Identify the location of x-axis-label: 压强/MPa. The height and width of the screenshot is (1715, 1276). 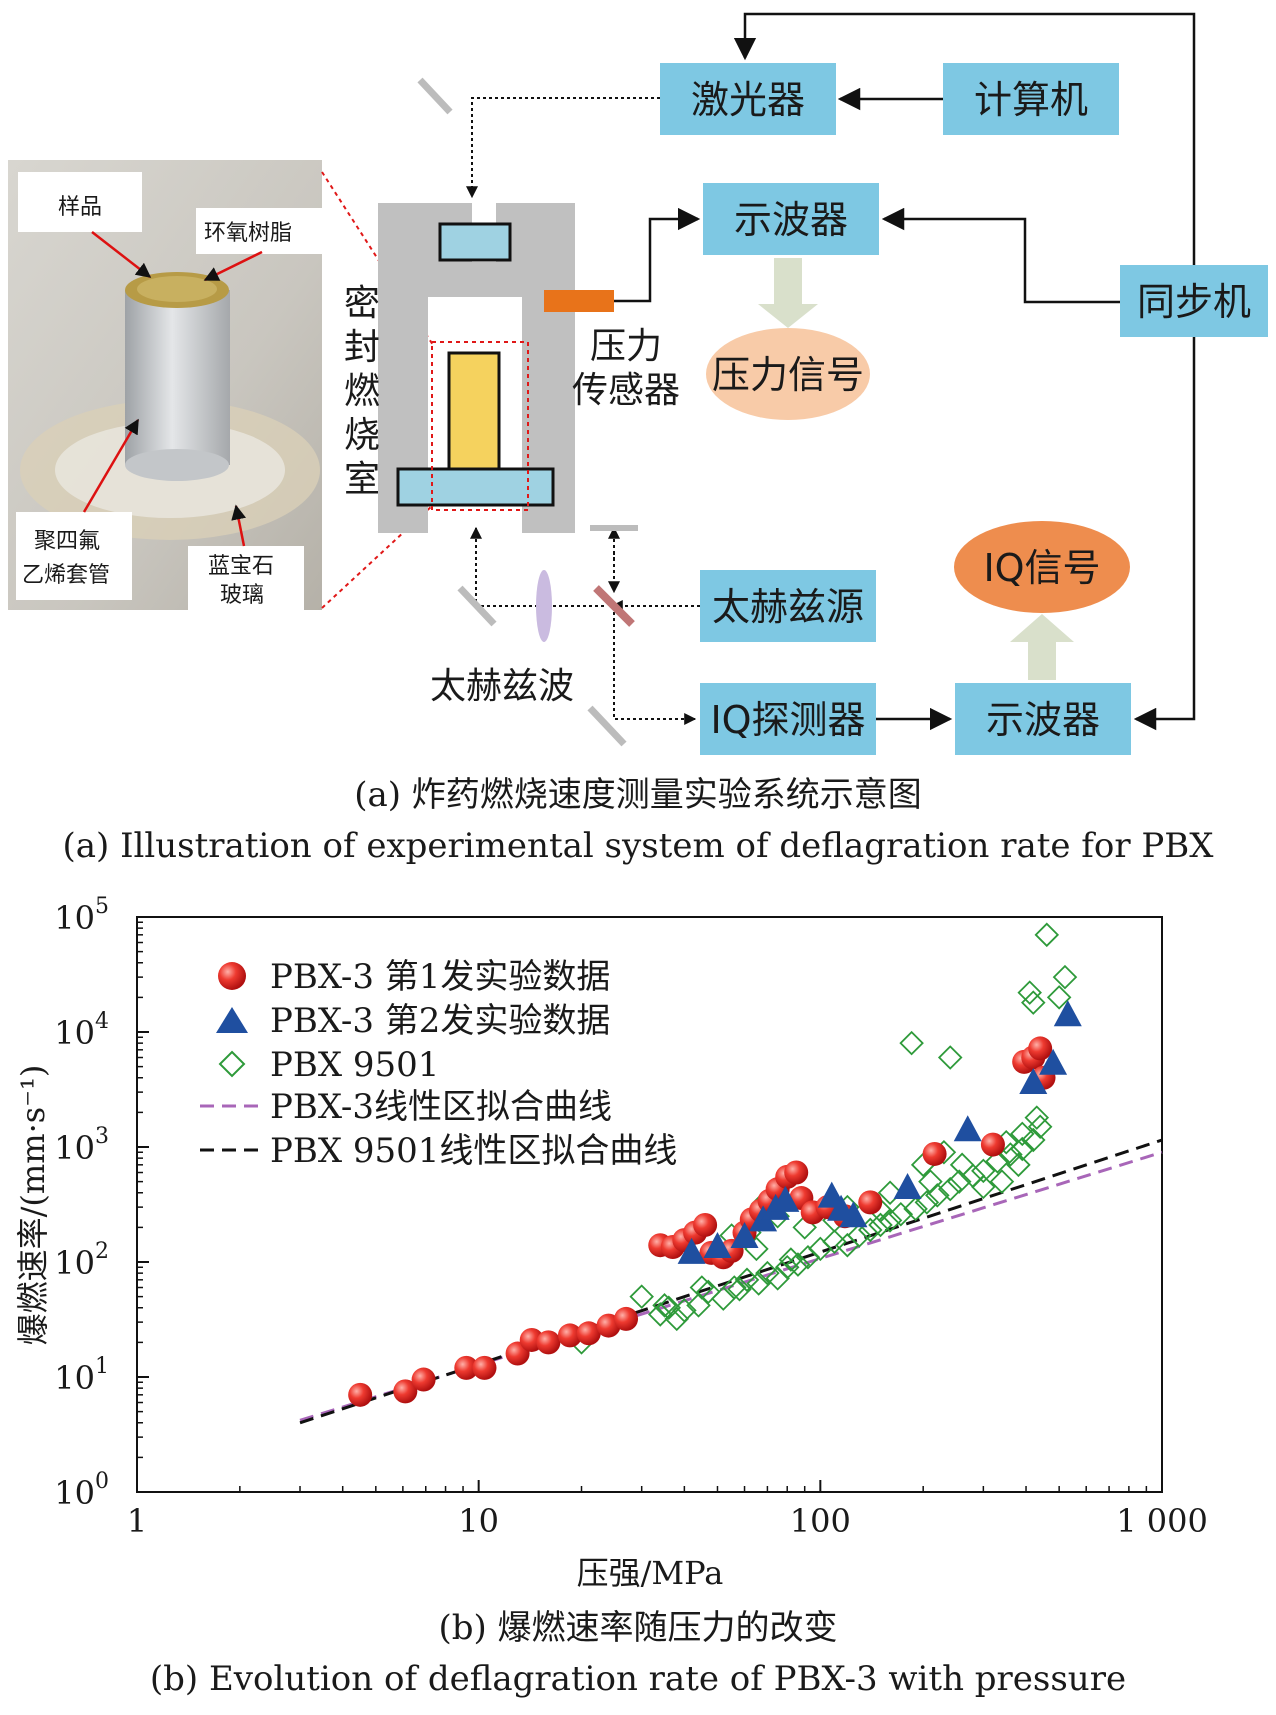
(650, 1573).